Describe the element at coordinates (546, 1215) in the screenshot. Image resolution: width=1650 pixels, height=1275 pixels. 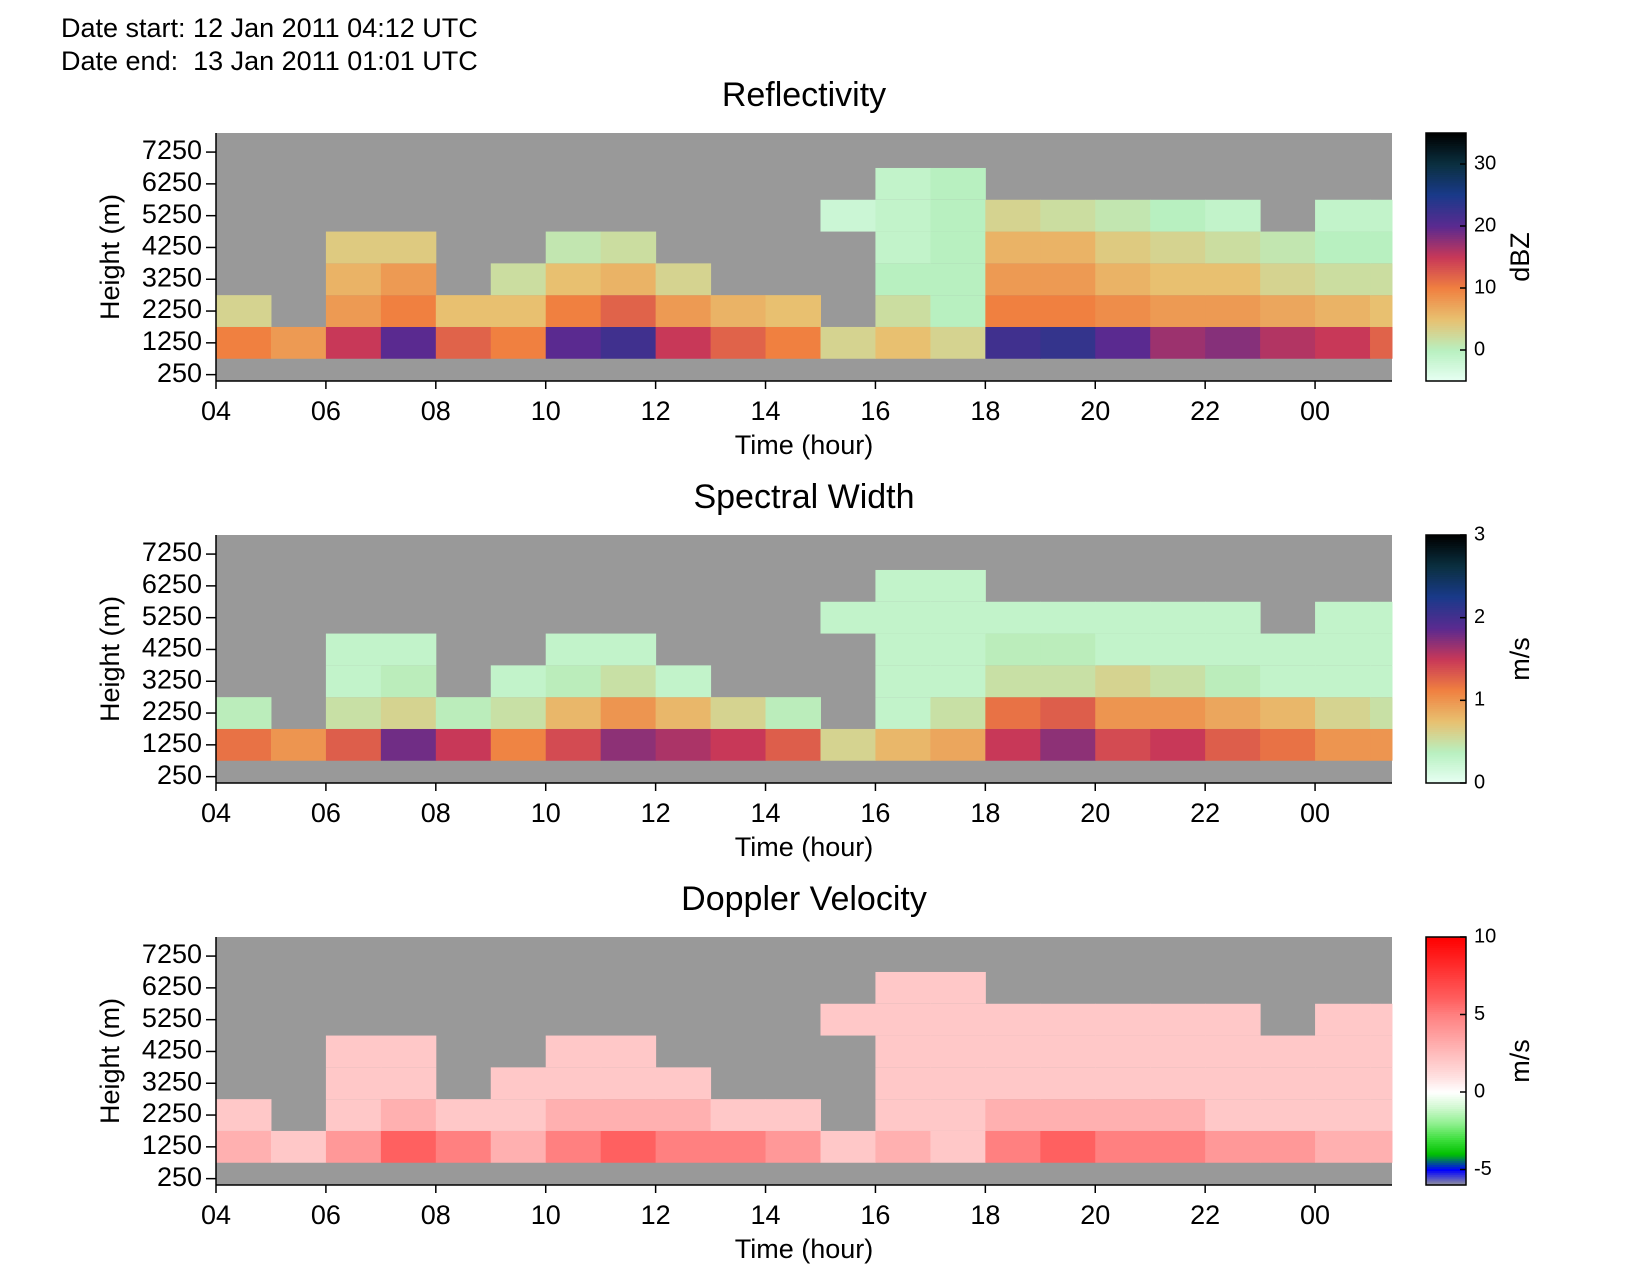
I see `x-tick-label: 10` at that location.